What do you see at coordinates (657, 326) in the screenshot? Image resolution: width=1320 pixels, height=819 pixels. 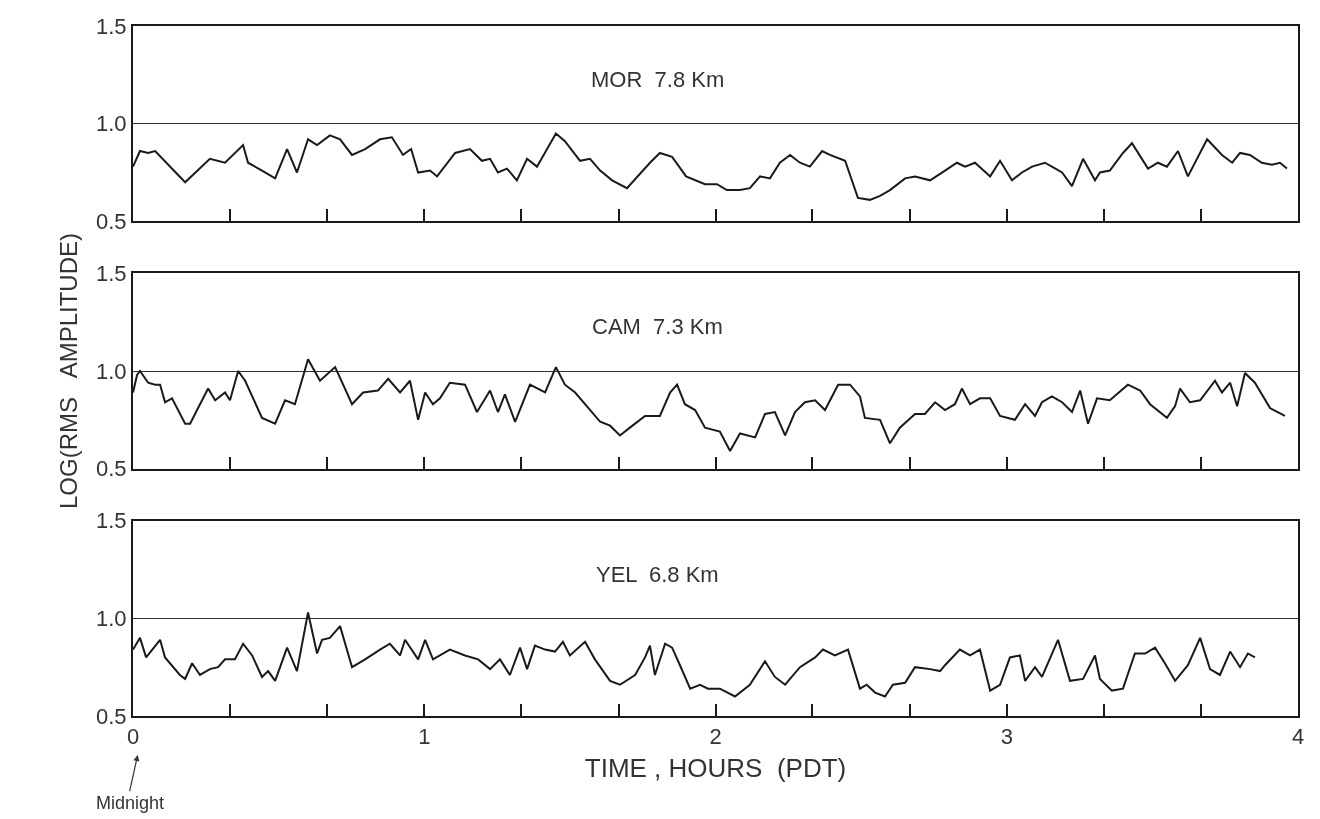 I see `annotation: CAM 7.3 Km` at bounding box center [657, 326].